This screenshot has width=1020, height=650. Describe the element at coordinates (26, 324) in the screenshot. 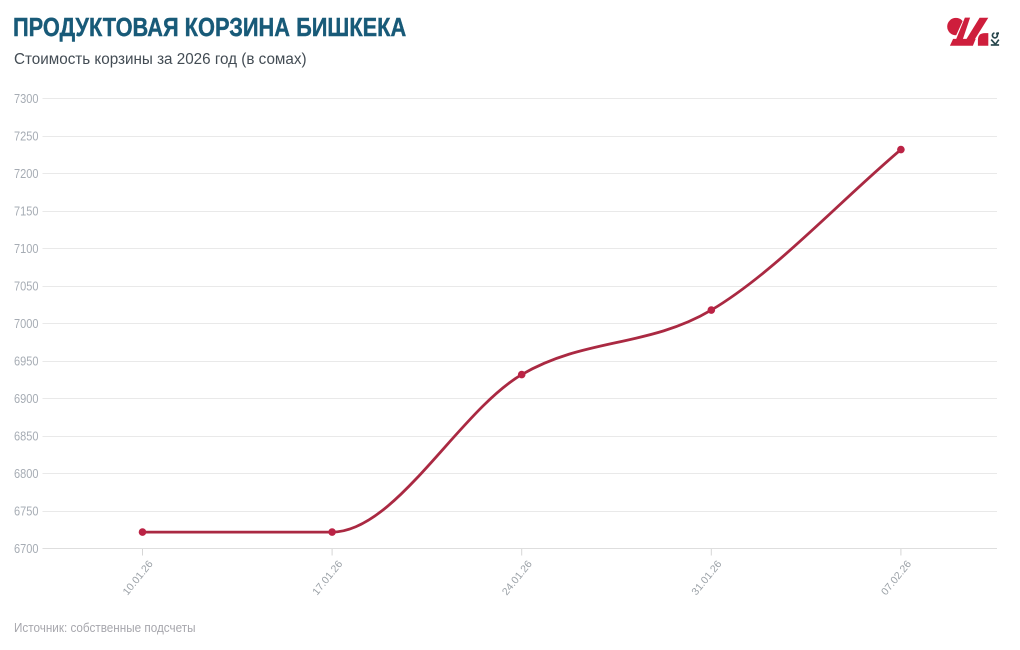

I see `svg-text: 7000` at that location.